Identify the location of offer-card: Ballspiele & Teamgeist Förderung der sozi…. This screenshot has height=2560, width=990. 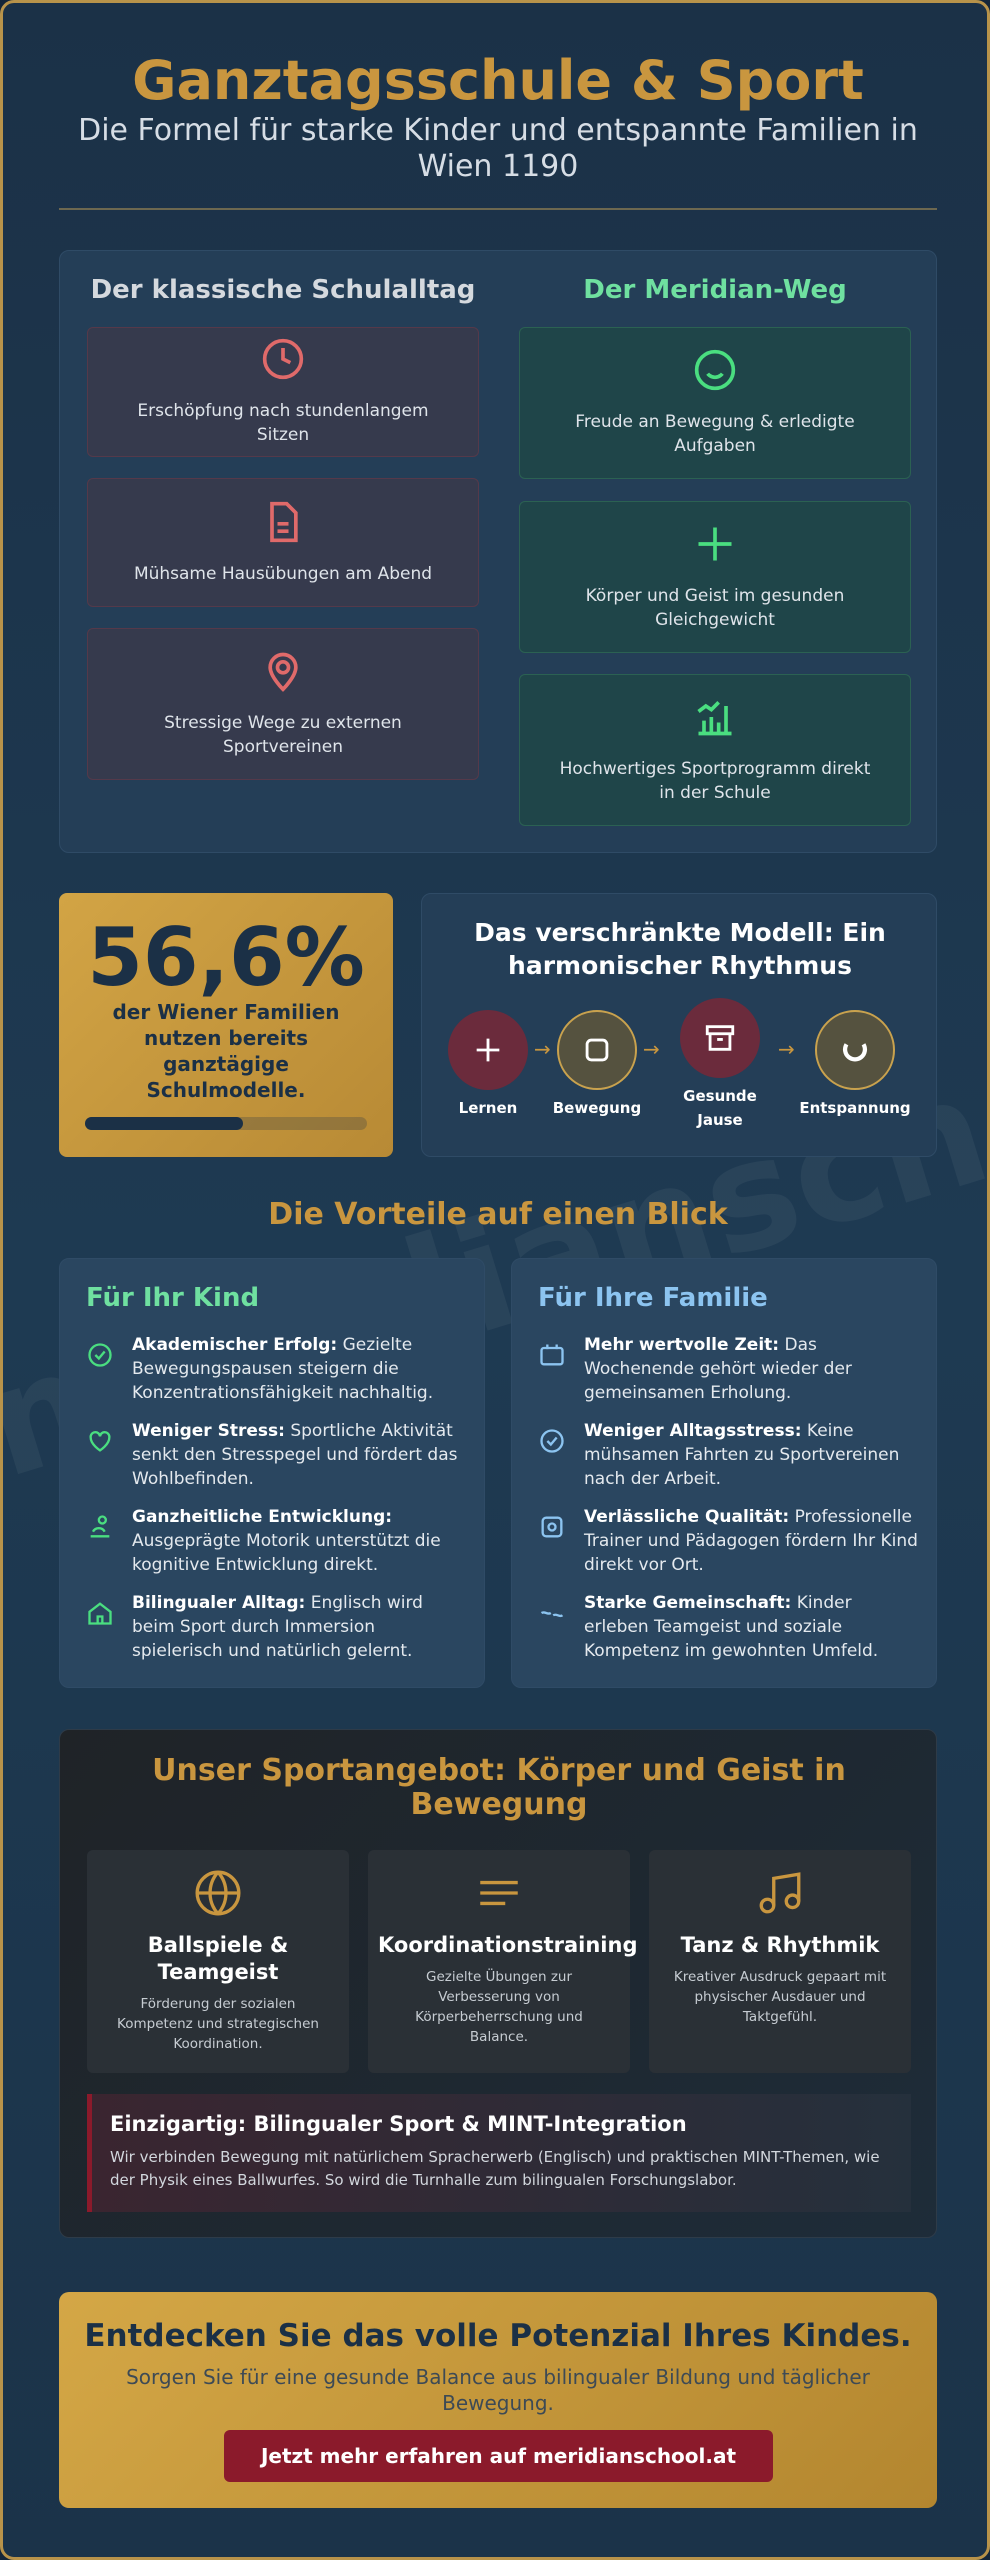
(218, 1961).